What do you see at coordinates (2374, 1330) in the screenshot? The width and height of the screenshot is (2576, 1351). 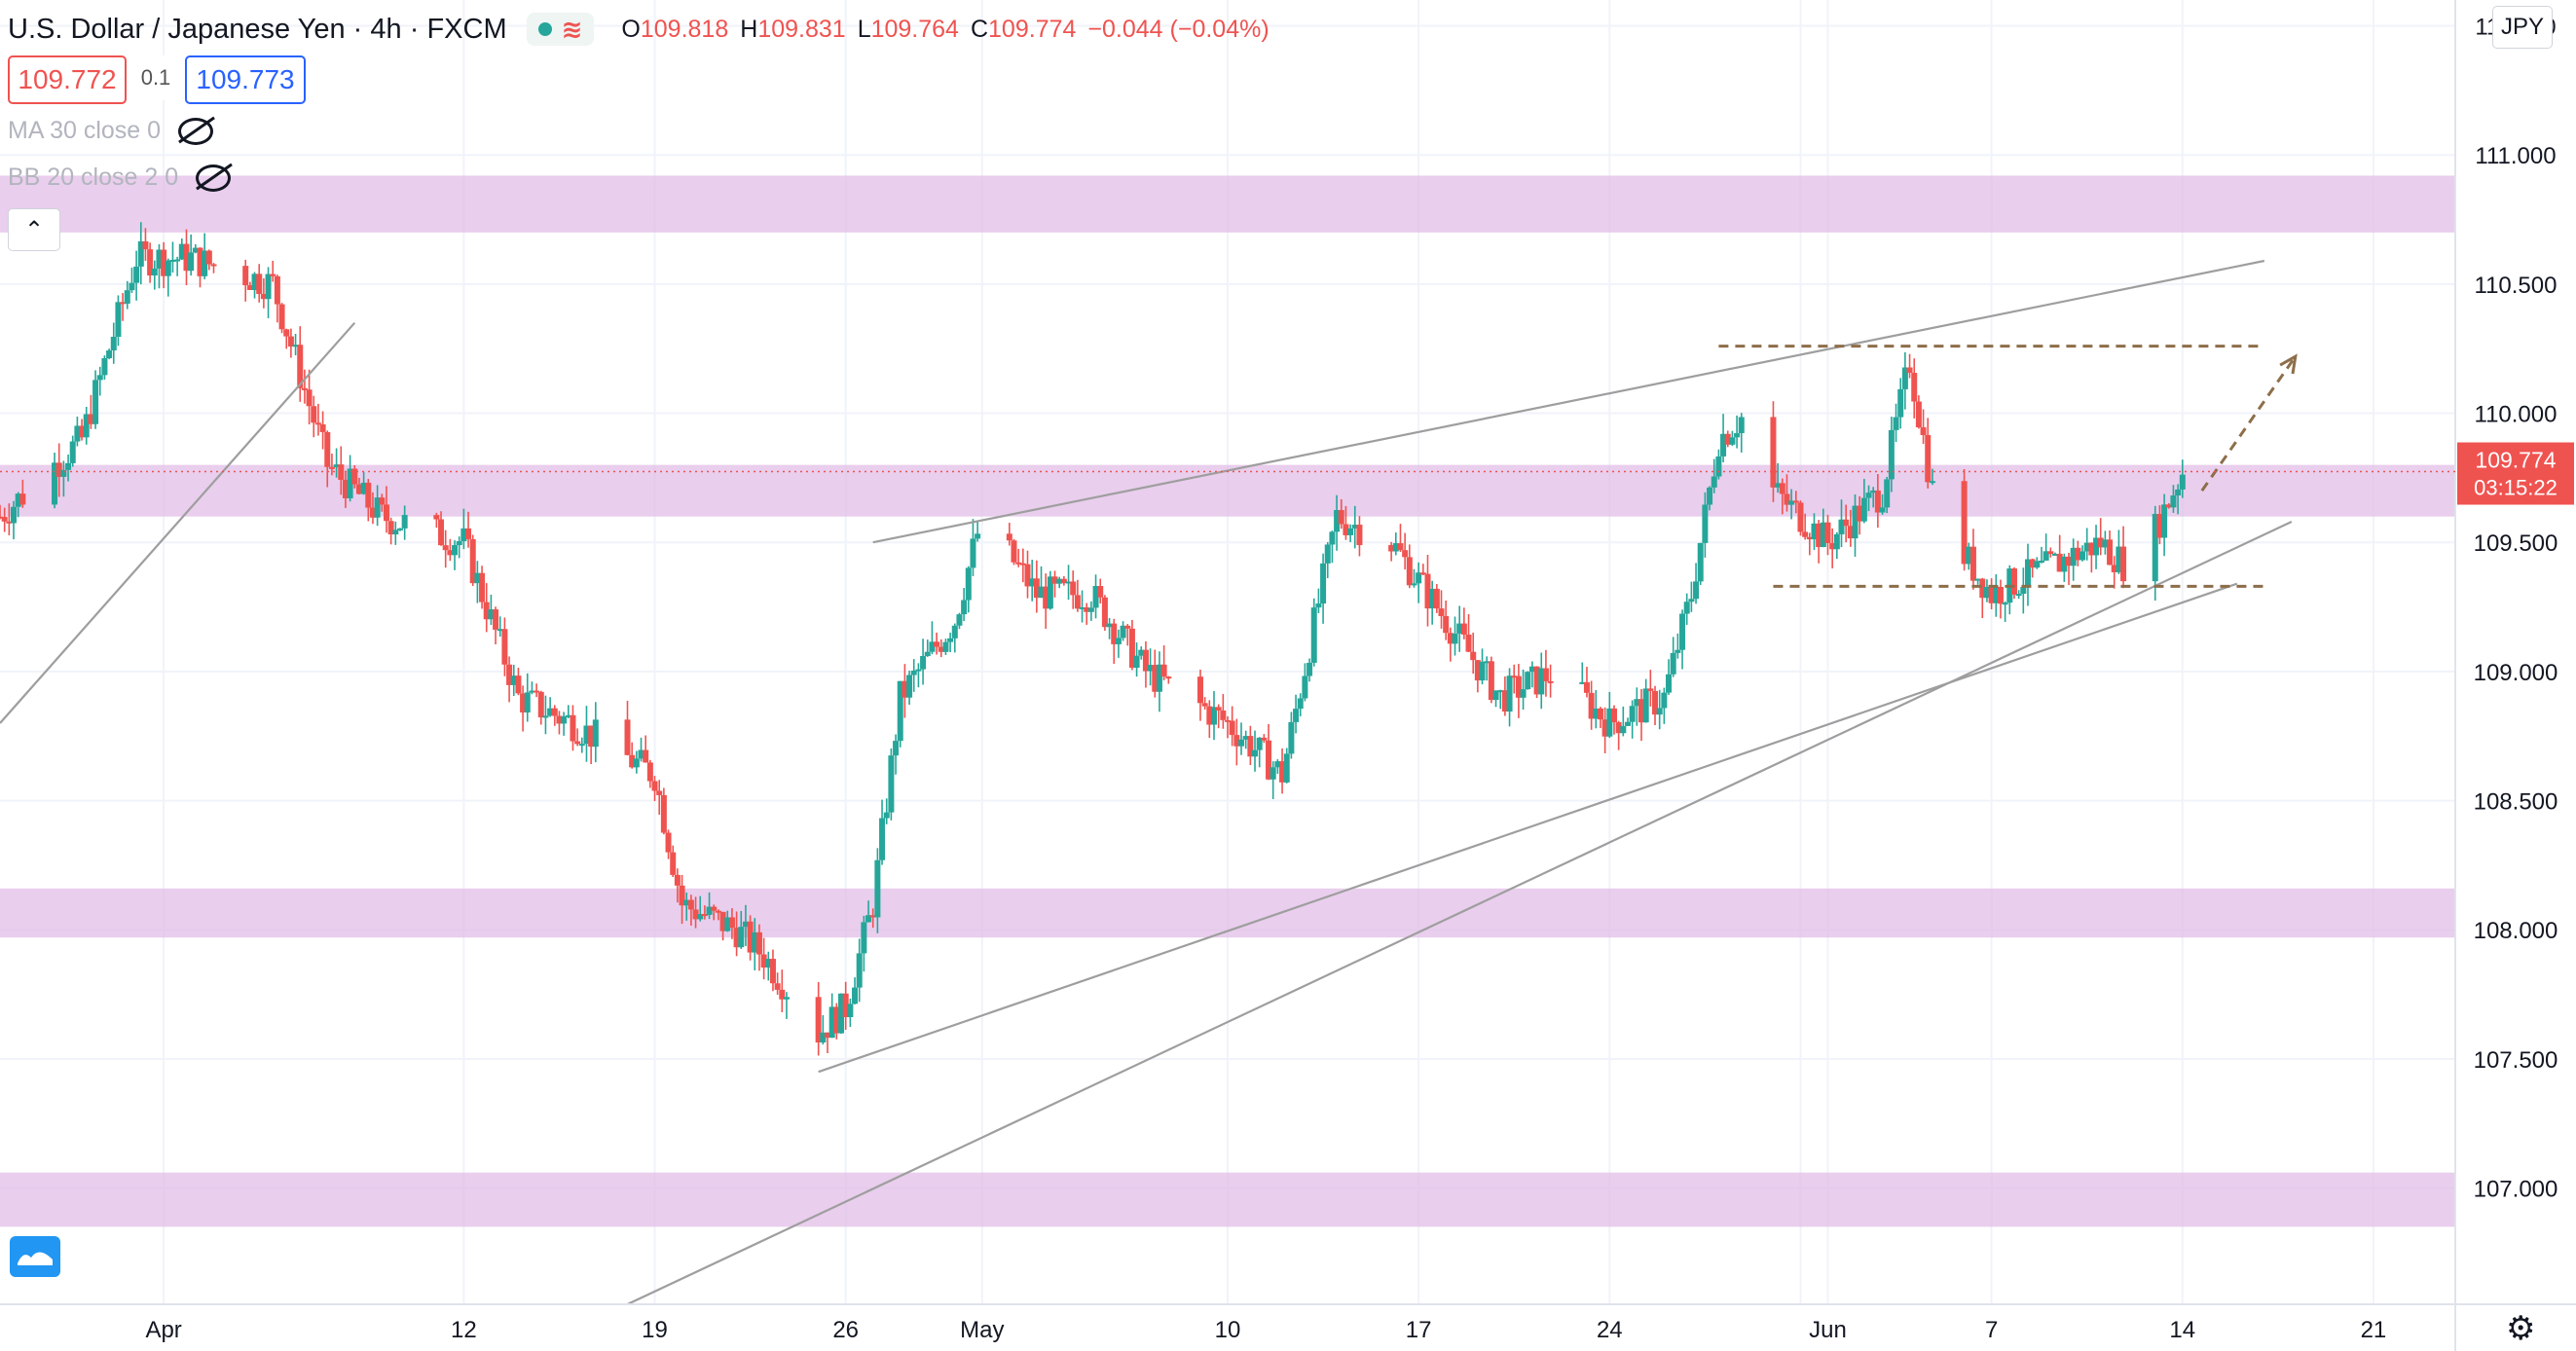 I see `time-tick-label: 21` at bounding box center [2374, 1330].